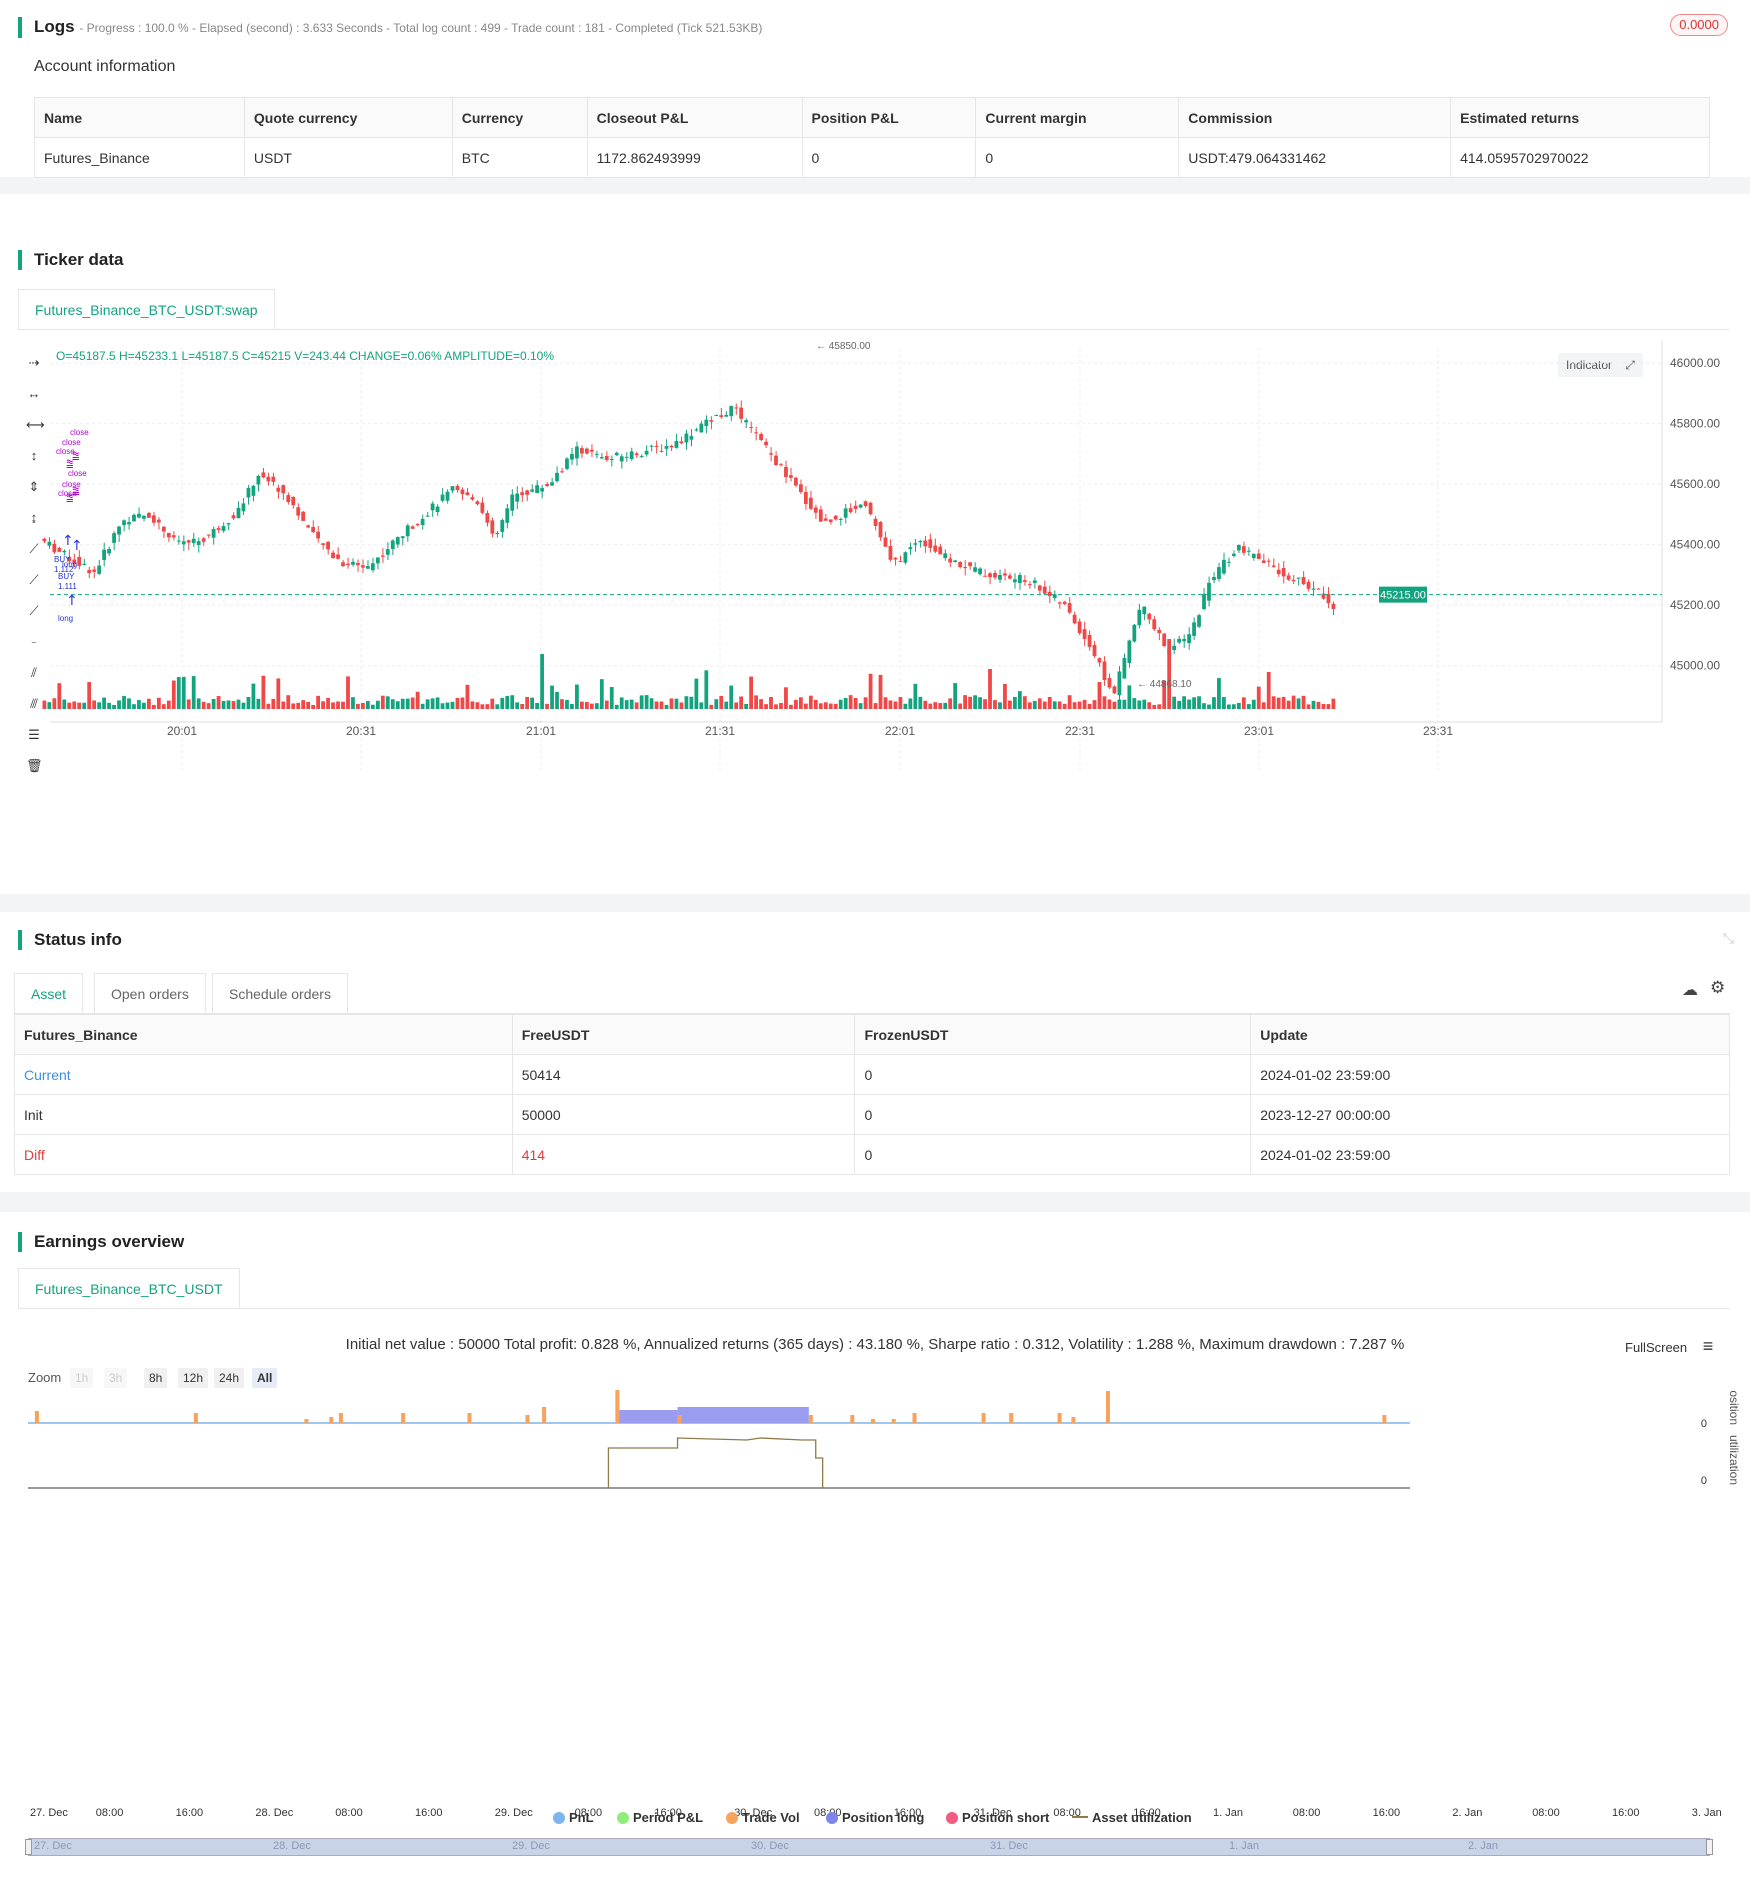 This screenshot has height=1891, width=1750. I want to click on zoom-12h-button: 12h, so click(193, 1378).